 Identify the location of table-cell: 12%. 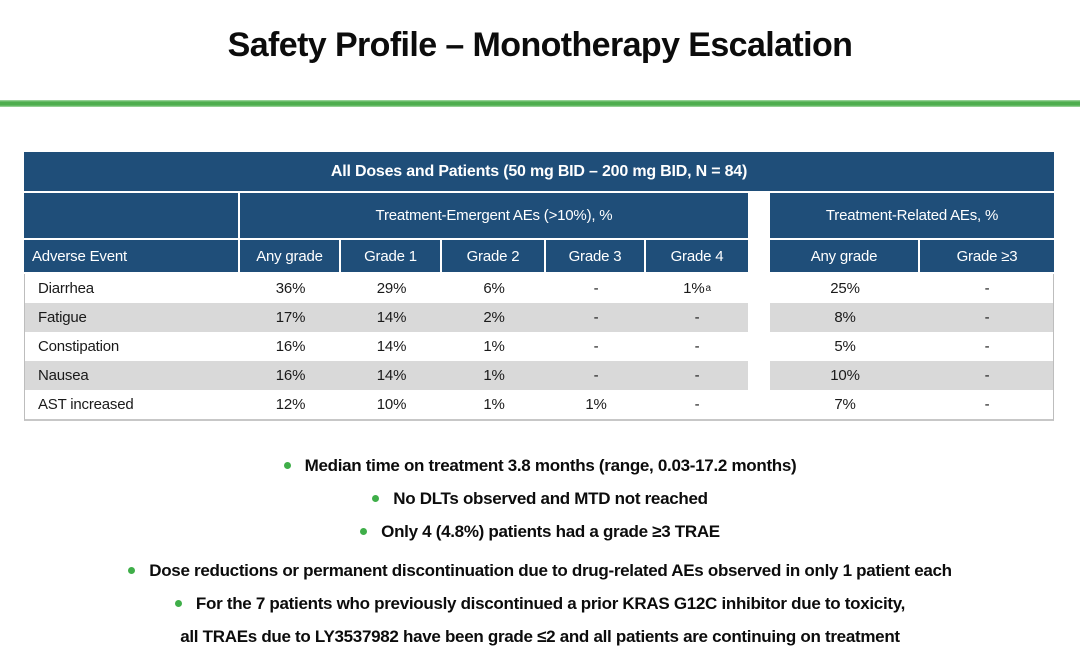
(290, 404).